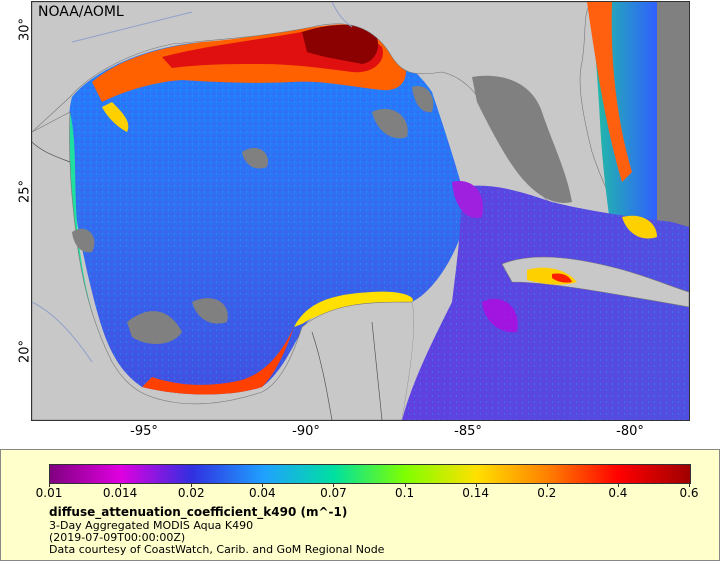 This screenshot has height=561, width=720. What do you see at coordinates (522, 139) in the screenshot?
I see `florida-no-data` at bounding box center [522, 139].